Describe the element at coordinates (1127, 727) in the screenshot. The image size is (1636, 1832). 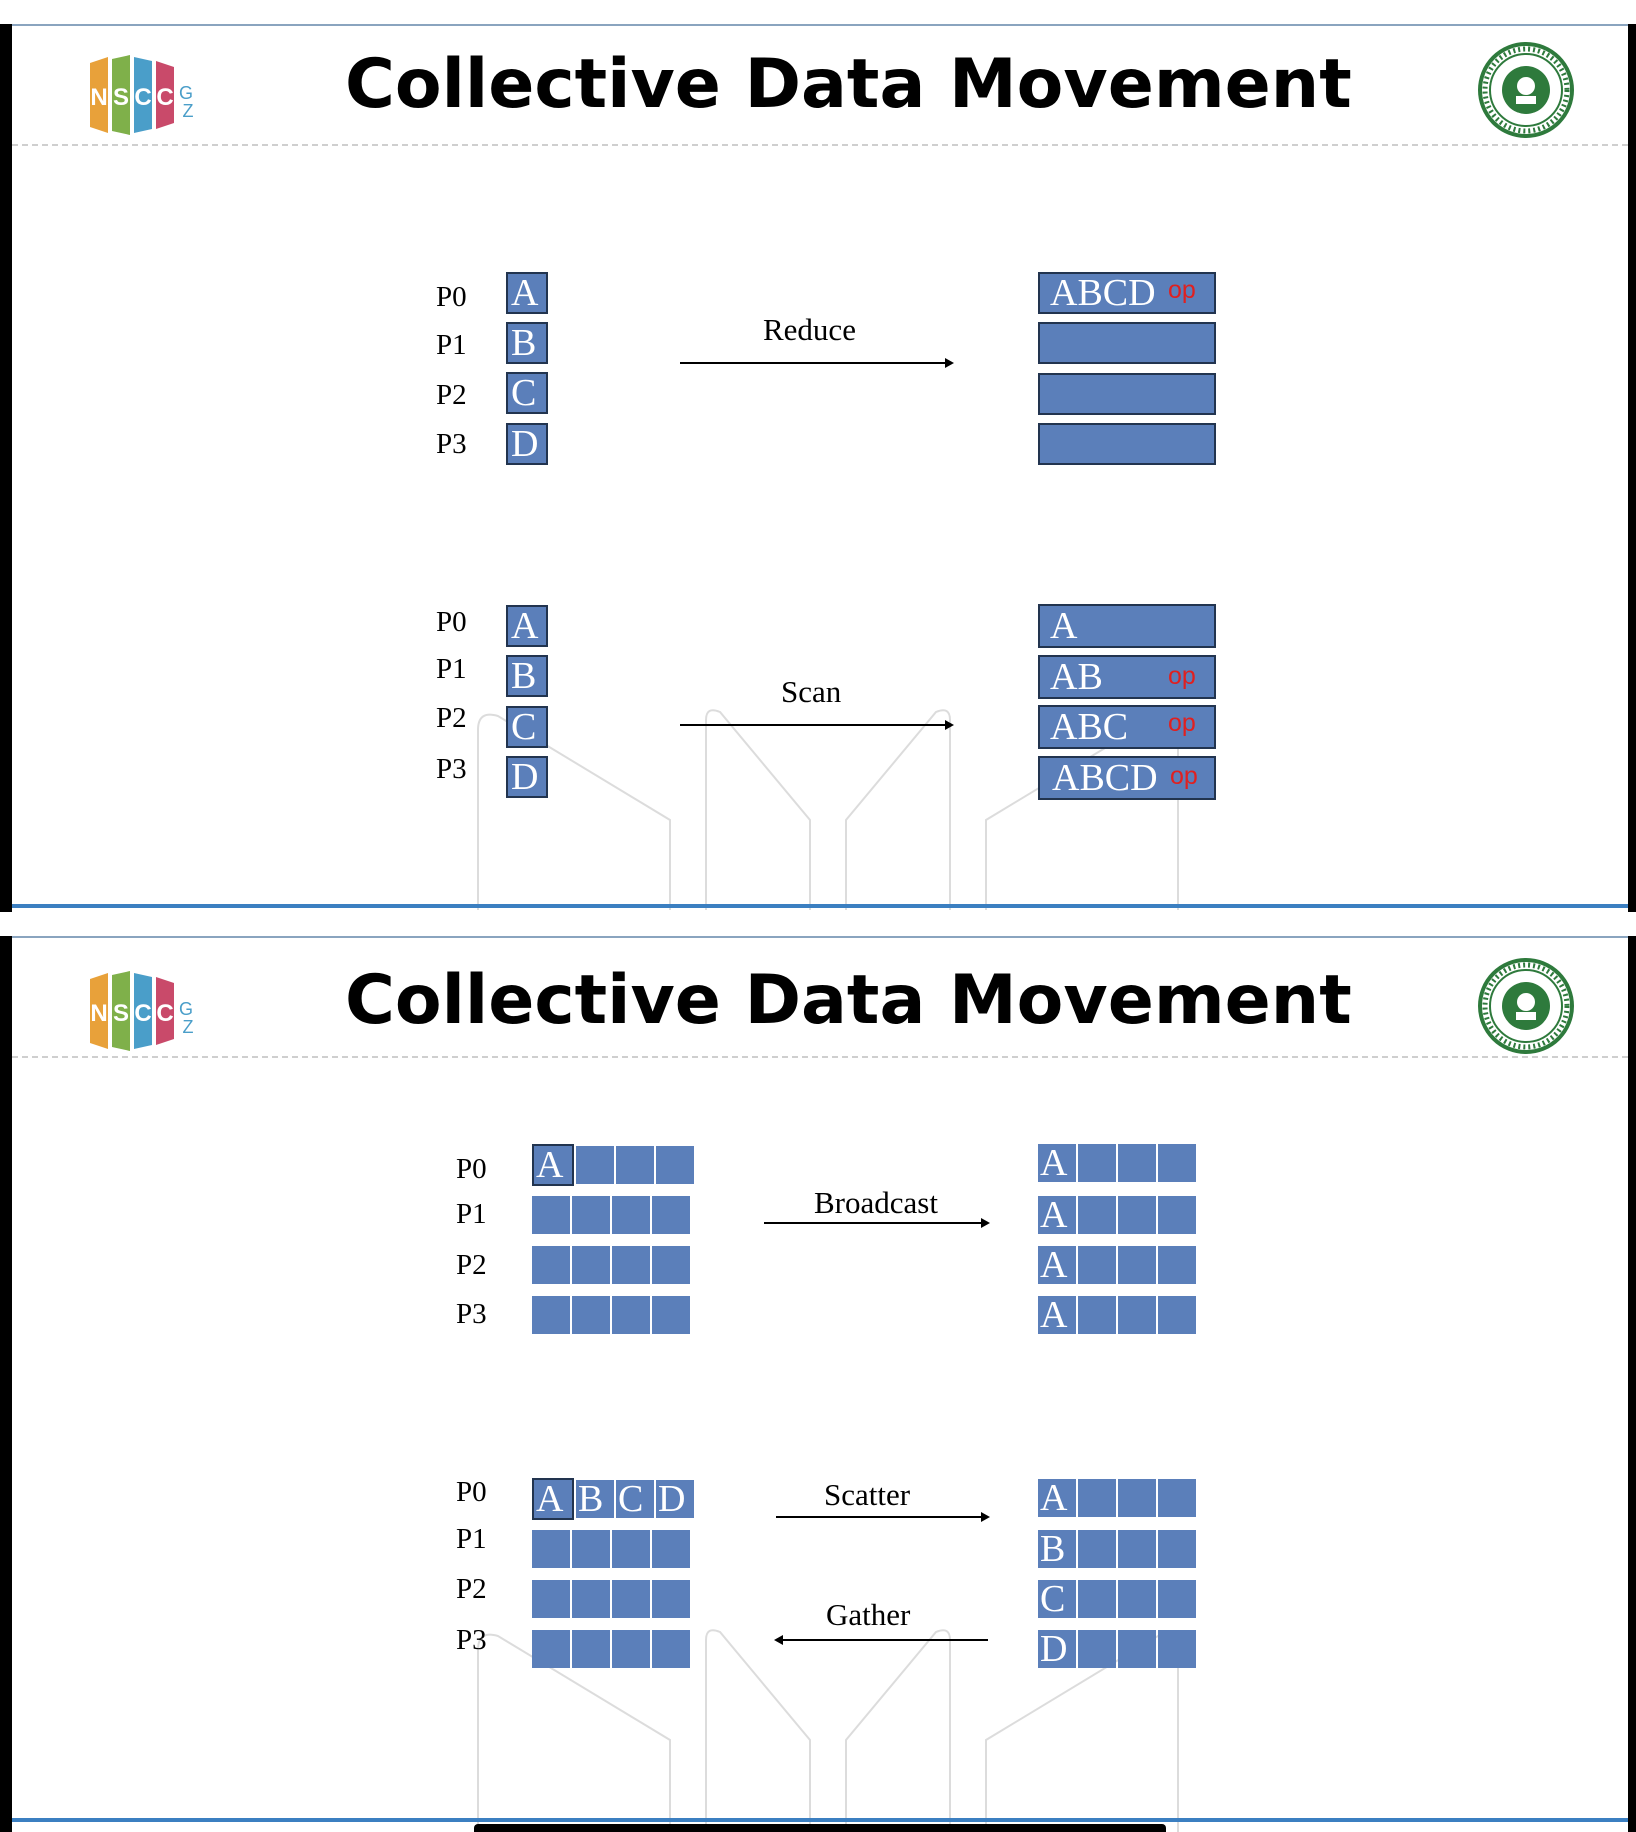
I see `output-cell: ABC` at that location.